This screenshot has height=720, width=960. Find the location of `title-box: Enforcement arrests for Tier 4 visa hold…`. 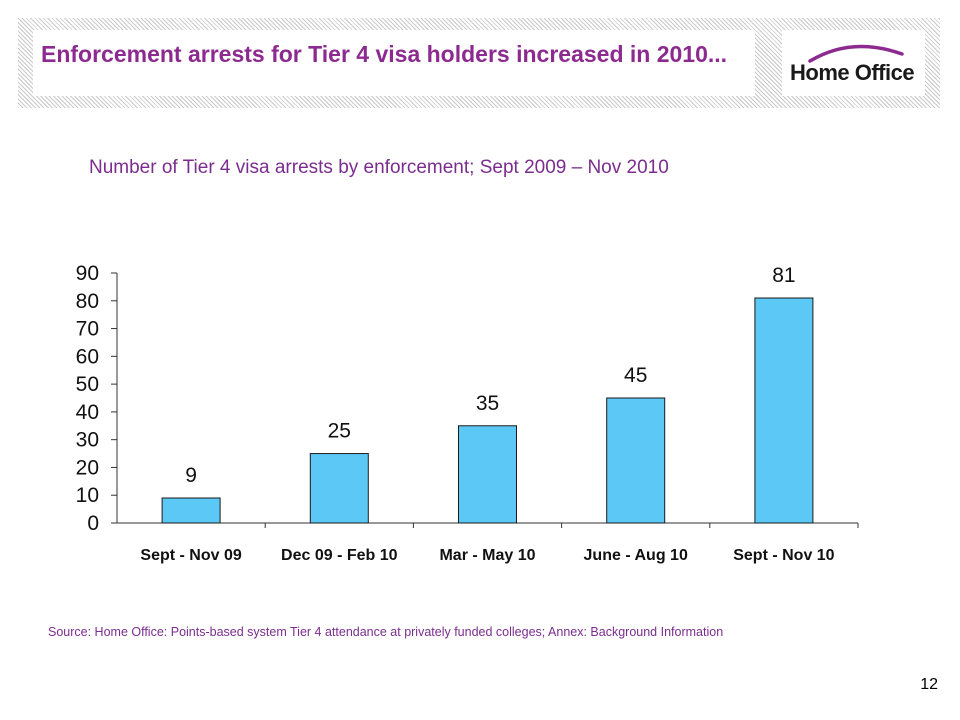

title-box: Enforcement arrests for Tier 4 visa hold… is located at coordinates (394, 63).